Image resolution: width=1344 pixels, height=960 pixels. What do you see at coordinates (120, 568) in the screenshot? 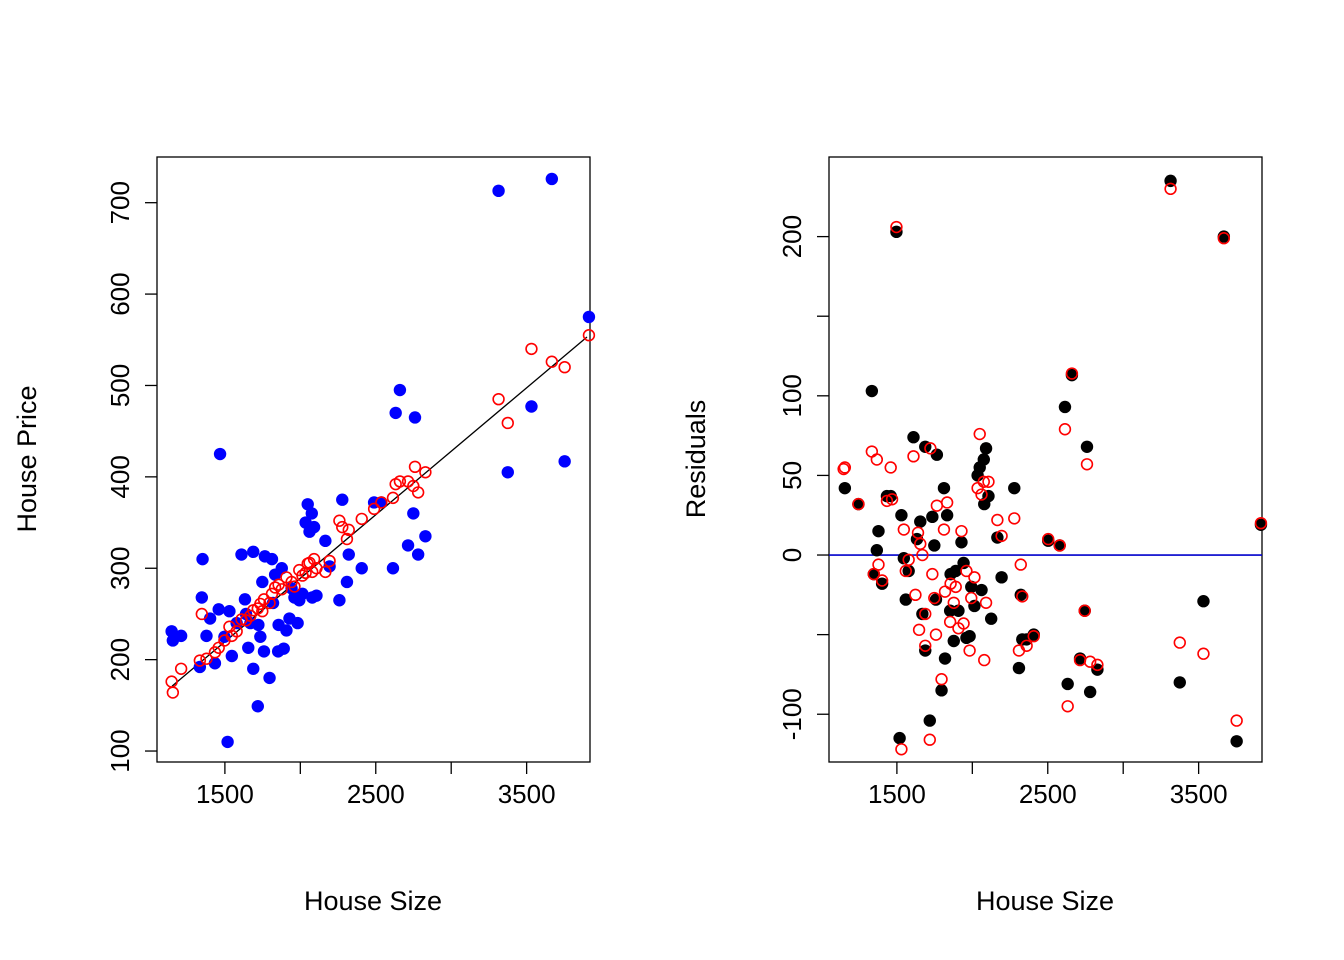
I see `y-tick-label: 300` at bounding box center [120, 568].